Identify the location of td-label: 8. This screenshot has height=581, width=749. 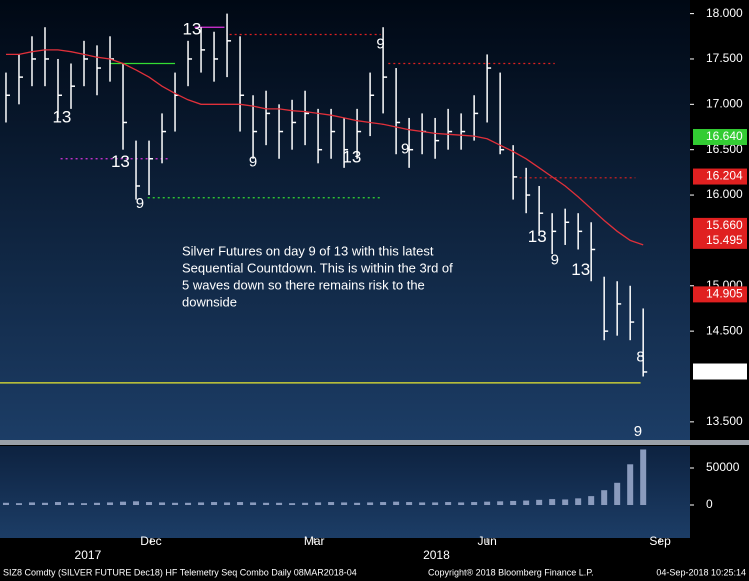
(640, 356).